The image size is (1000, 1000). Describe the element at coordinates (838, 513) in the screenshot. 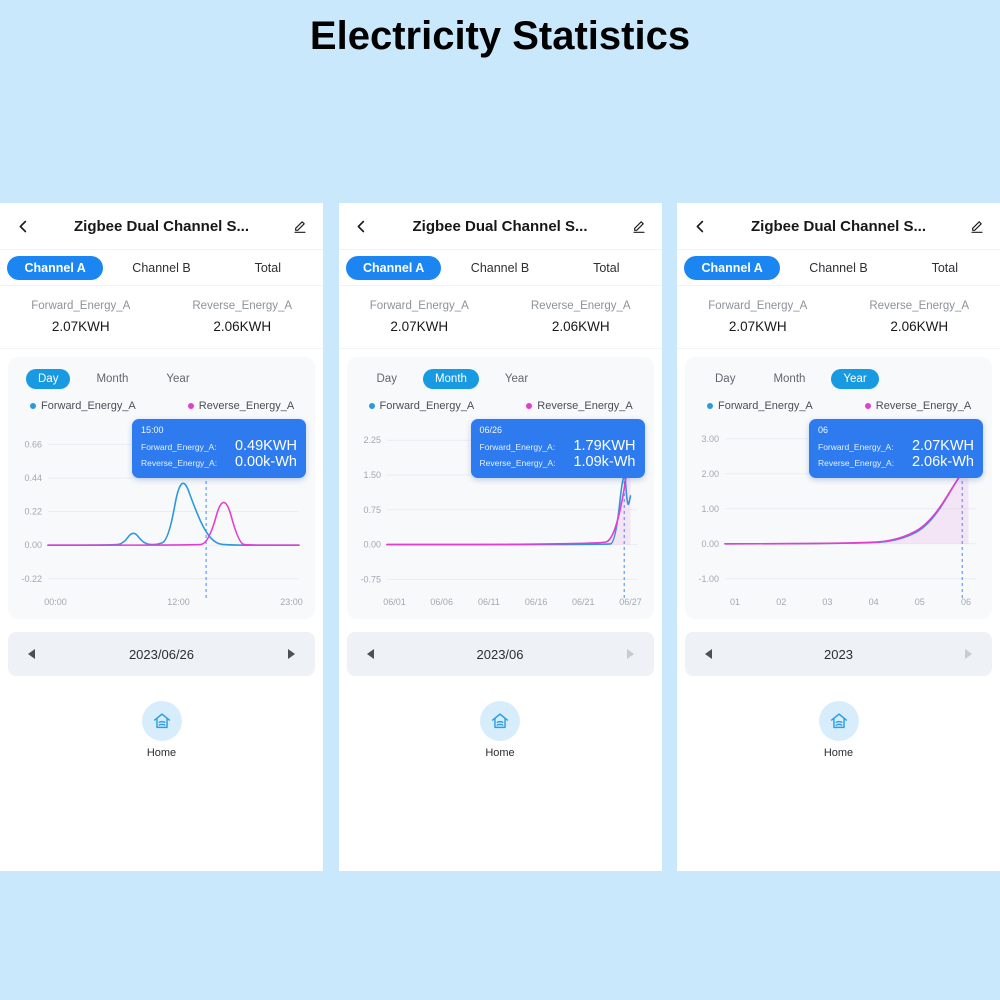

I see `energy-line-chart: 3.00 2.00 1.00 0.00 -1.00 01 02 03 04 05 06` at that location.